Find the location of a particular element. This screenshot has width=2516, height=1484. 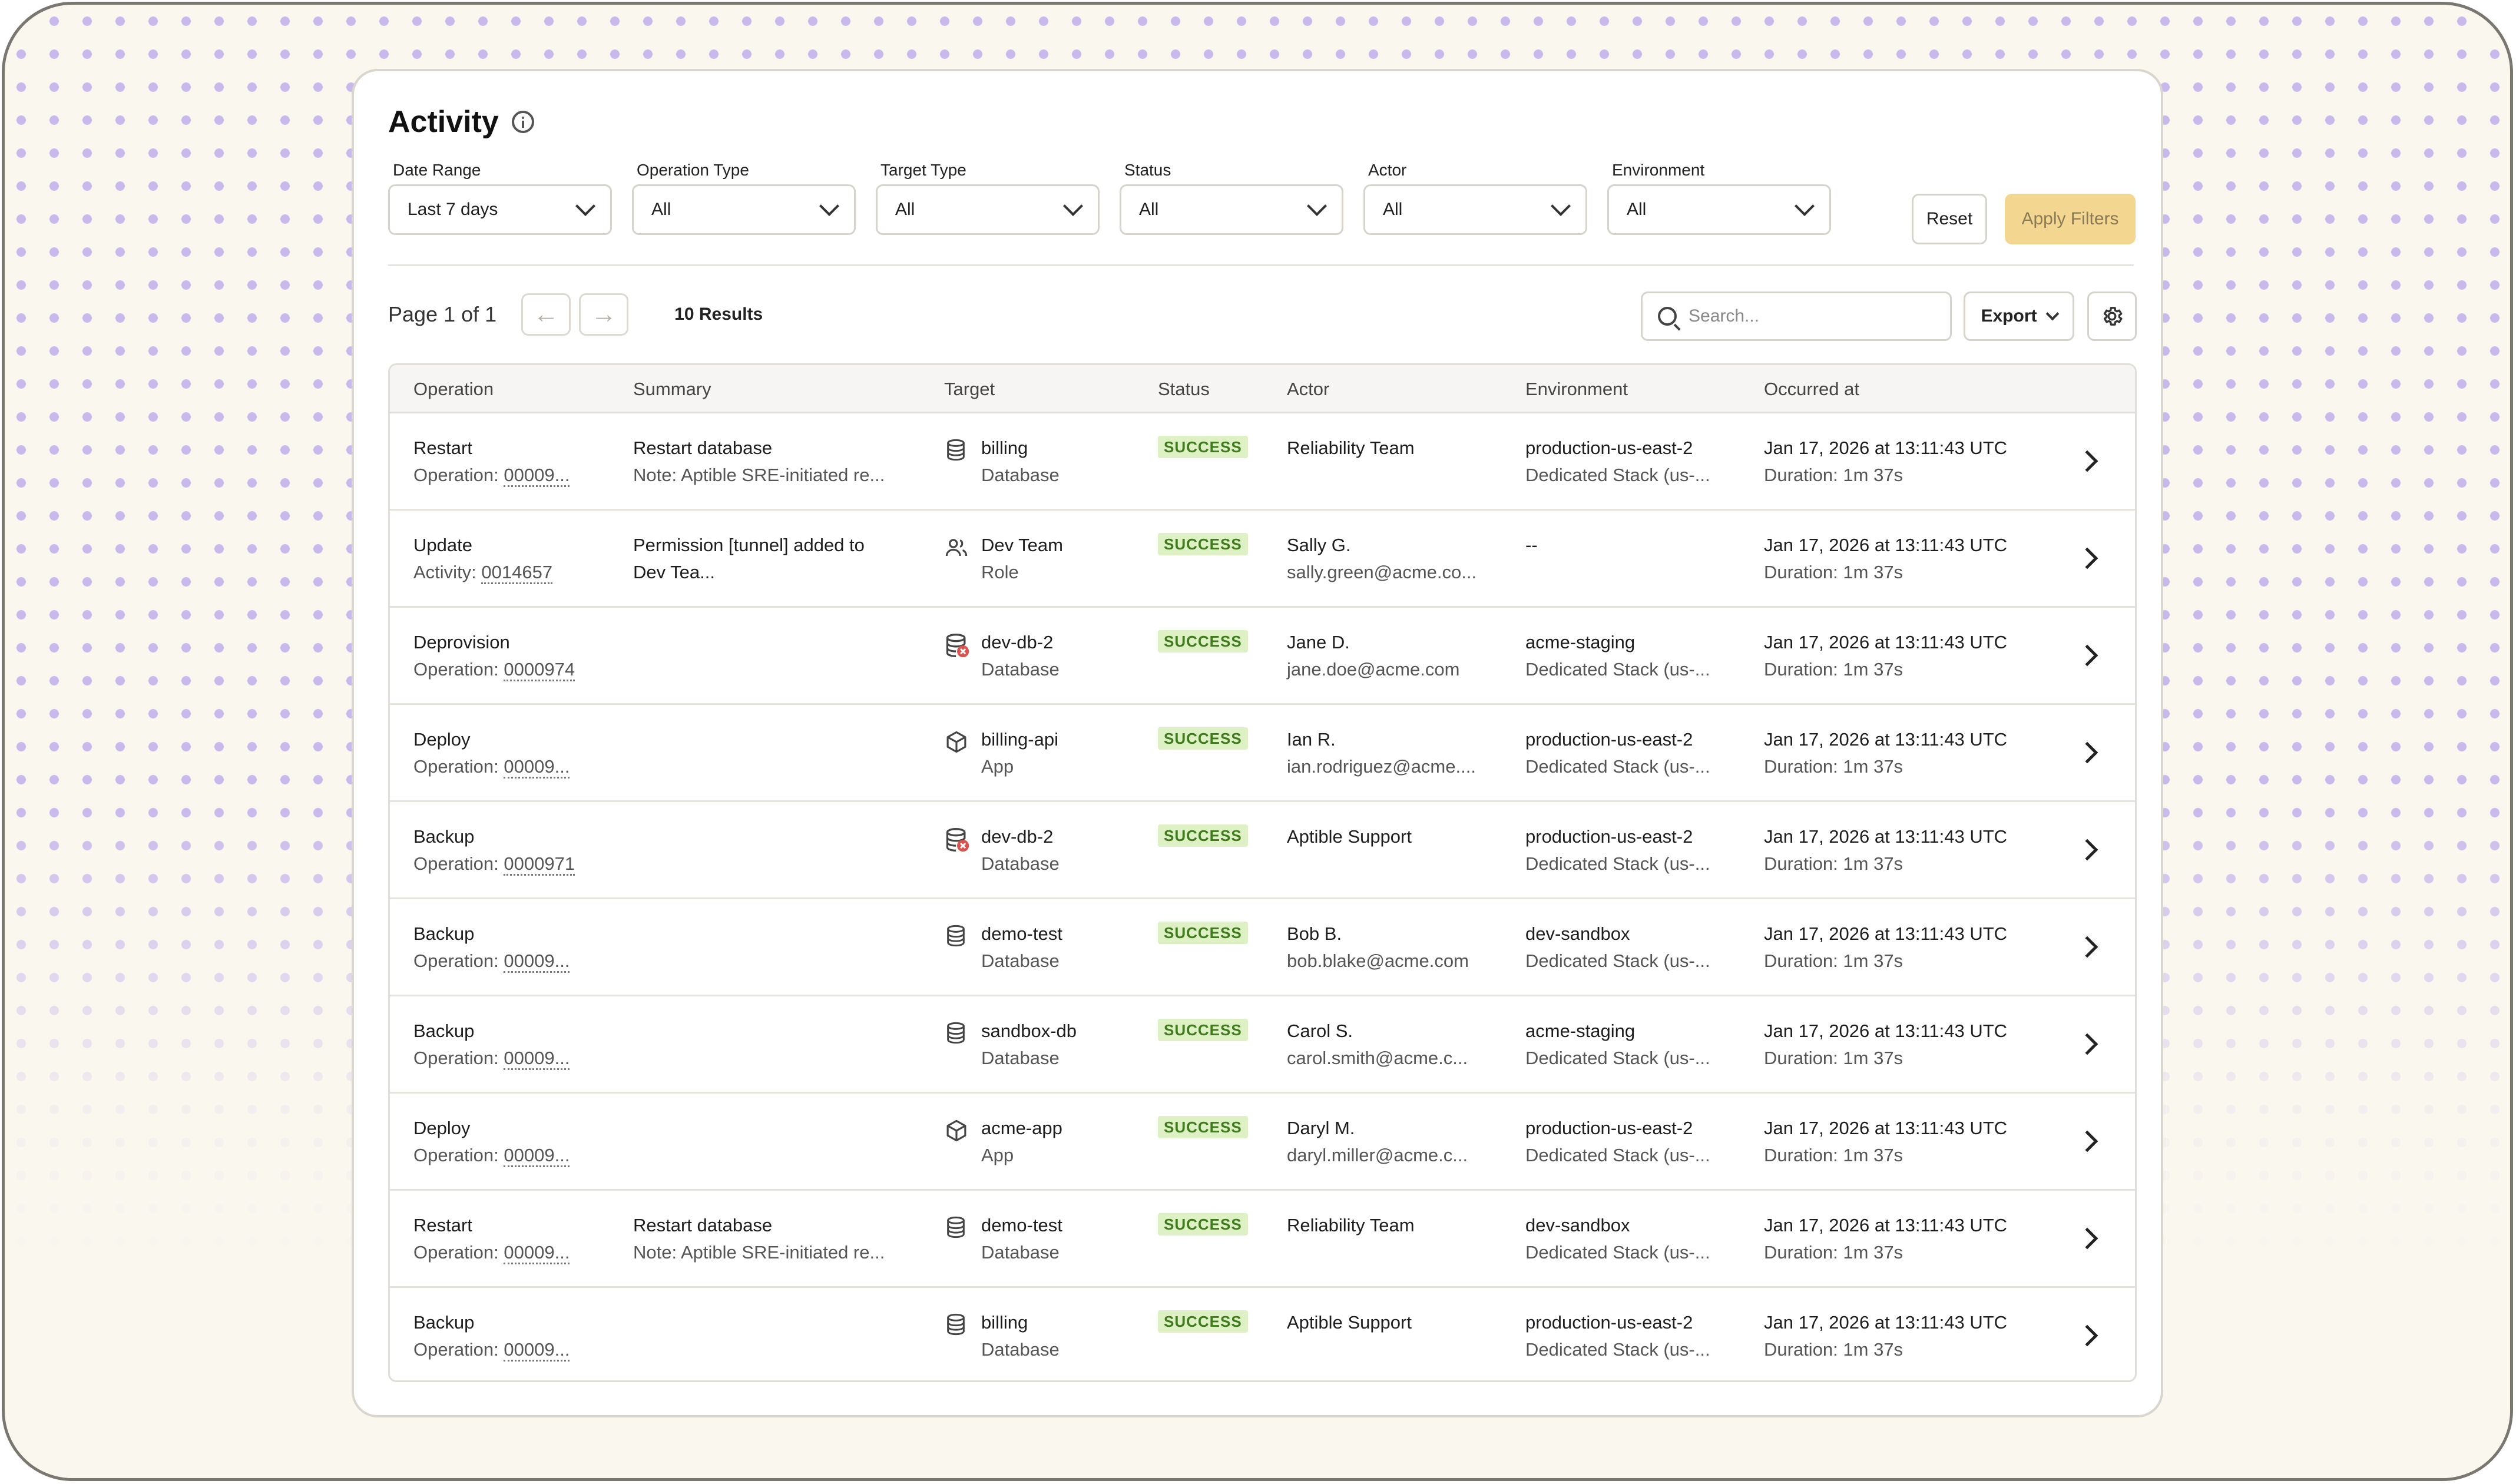

operation-type-select: All is located at coordinates (744, 210).